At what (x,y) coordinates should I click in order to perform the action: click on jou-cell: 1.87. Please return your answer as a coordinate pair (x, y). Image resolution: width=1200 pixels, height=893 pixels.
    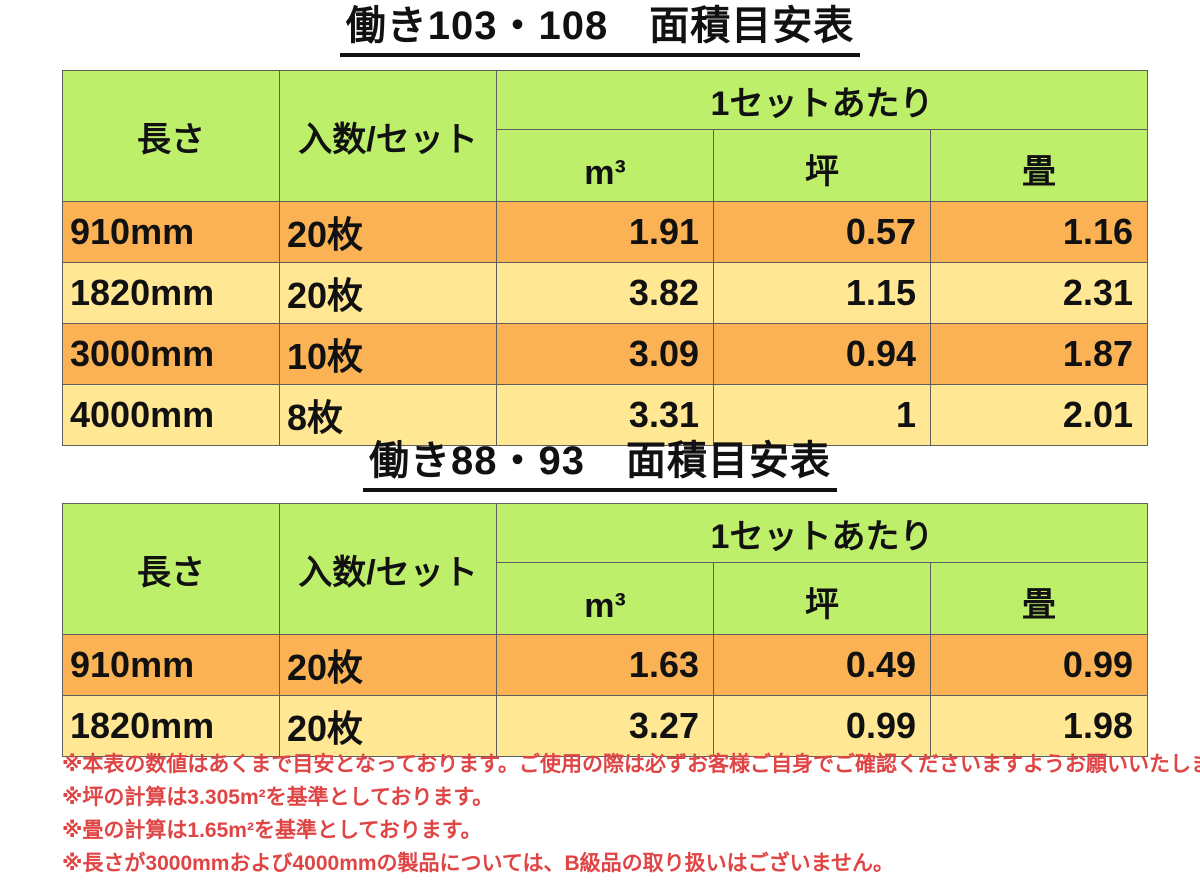
    Looking at the image, I should click on (1039, 354).